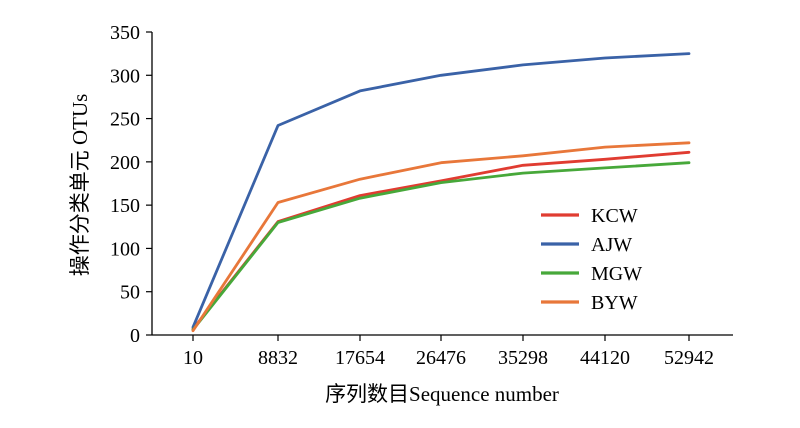 The image size is (800, 428). I want to click on y-tick-label: 300, so click(125, 76).